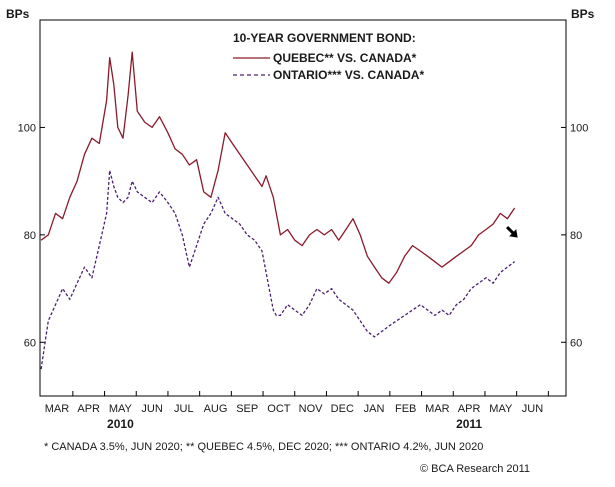 The image size is (615, 487). I want to click on legend-ontario-label: ONTARIO*** VS. CANADA*, so click(348, 75).